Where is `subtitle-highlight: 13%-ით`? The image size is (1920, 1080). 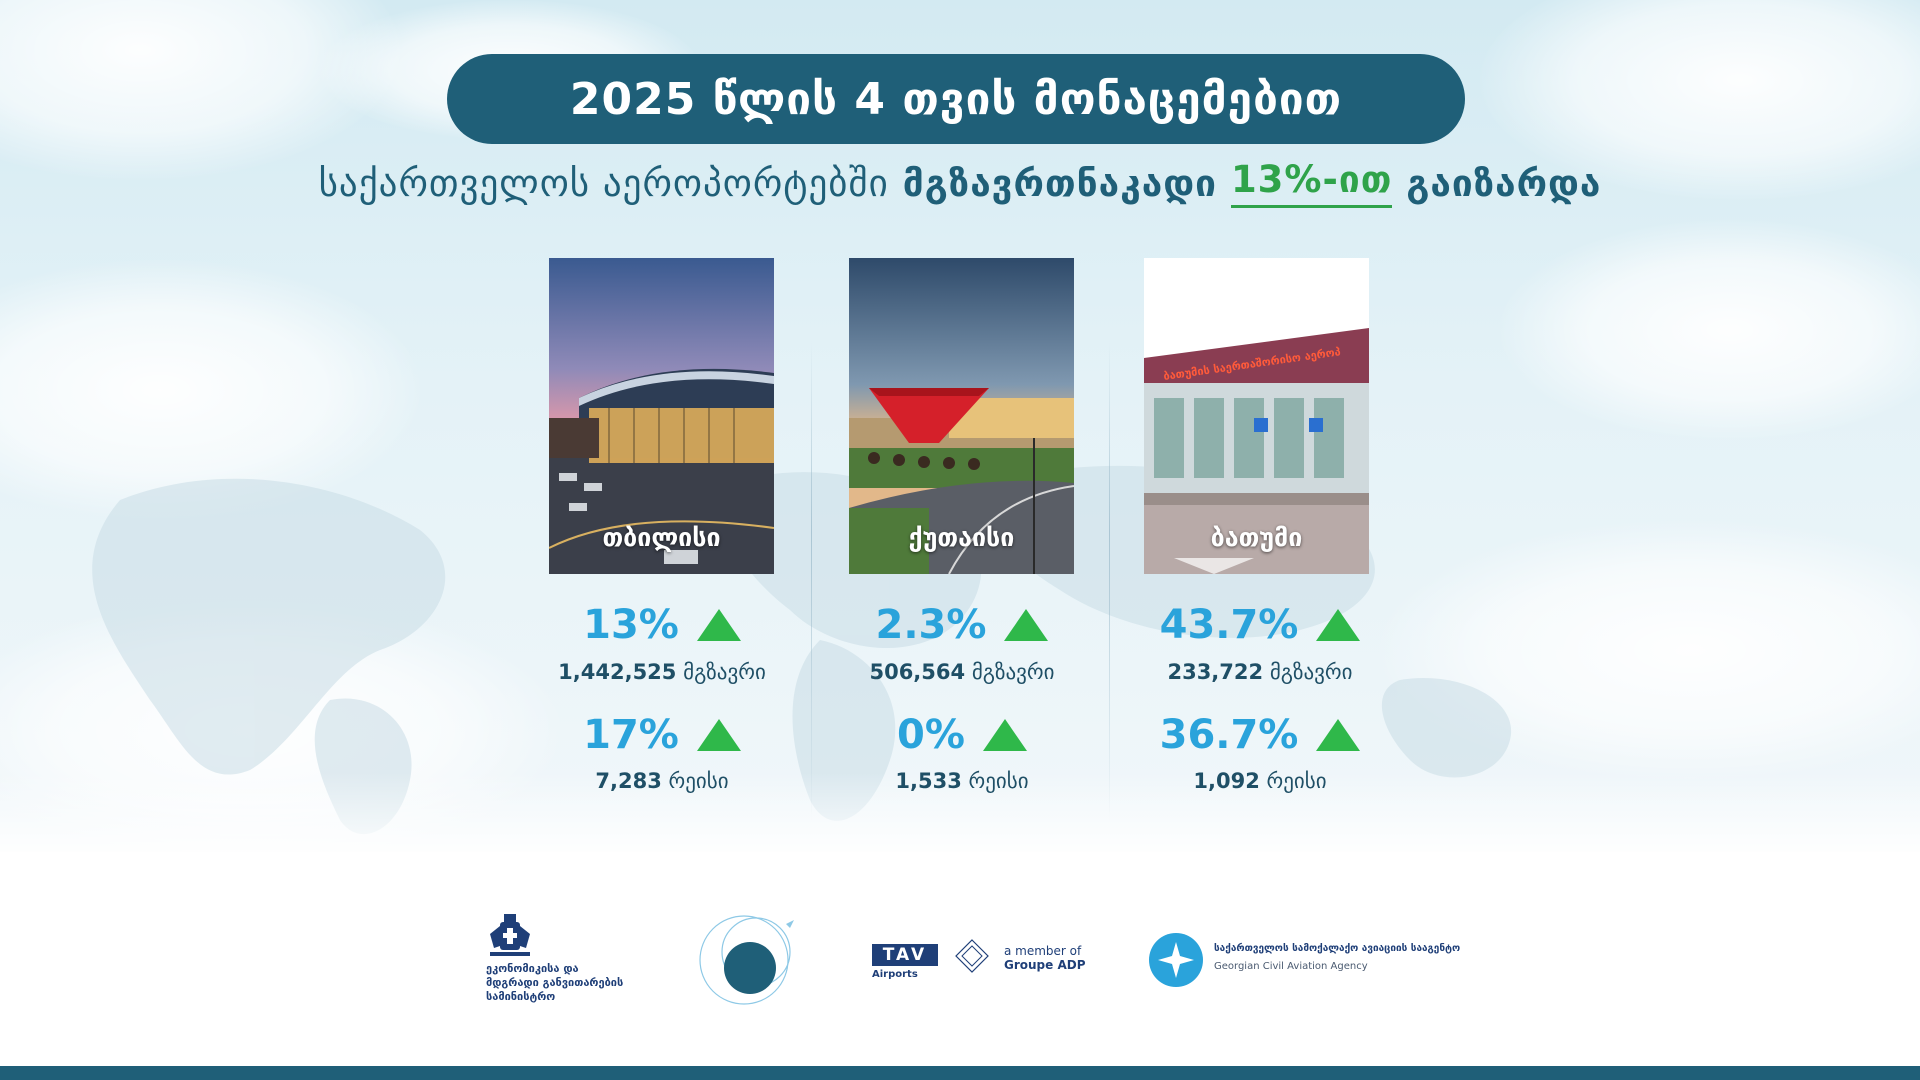 subtitle-highlight: 13%-ით is located at coordinates (1311, 183).